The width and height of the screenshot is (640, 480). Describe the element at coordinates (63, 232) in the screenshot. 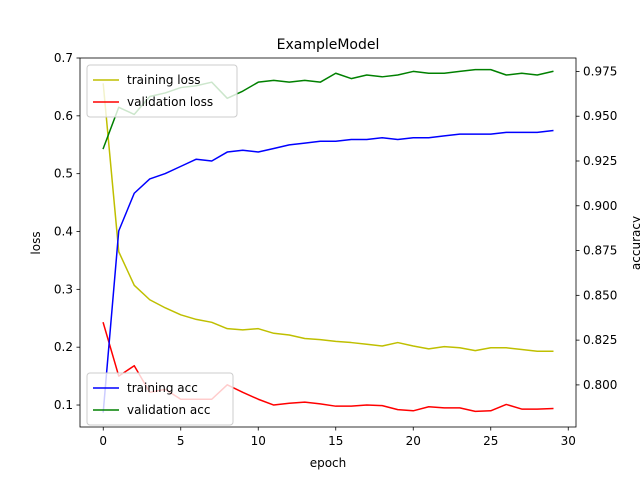

I see `y-left-tick-label: 0.4` at that location.